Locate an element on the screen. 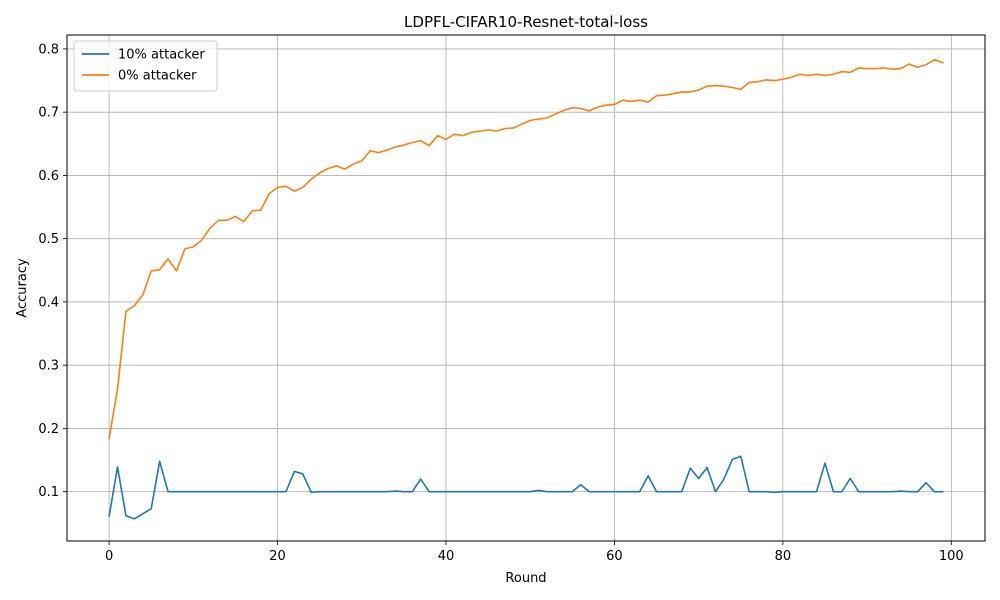 The width and height of the screenshot is (1000, 600). x-tick-label: 60 is located at coordinates (614, 556).